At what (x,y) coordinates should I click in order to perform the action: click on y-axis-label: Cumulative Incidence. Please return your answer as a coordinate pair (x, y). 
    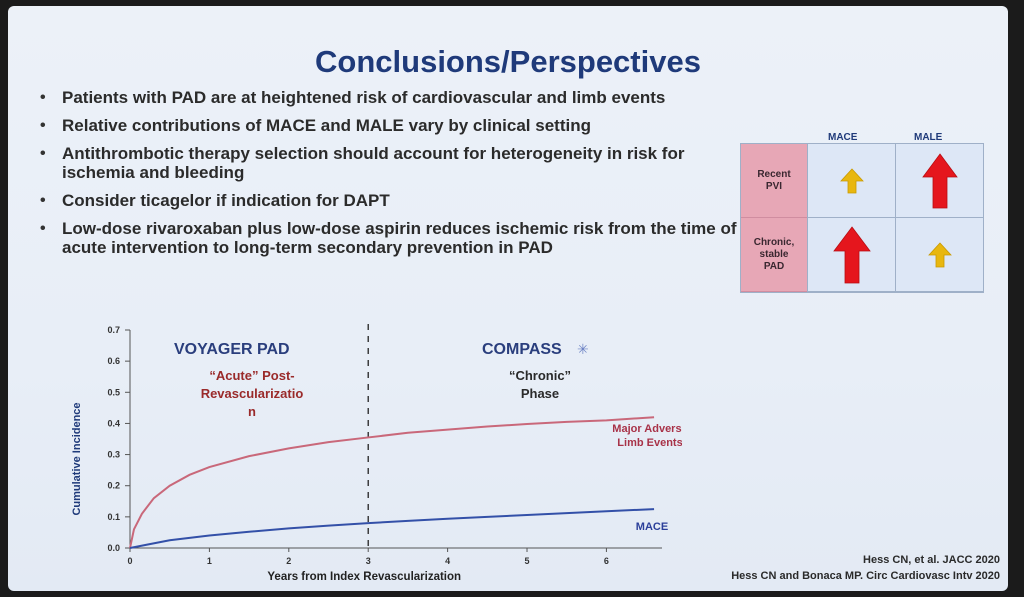
    Looking at the image, I should click on (77, 458).